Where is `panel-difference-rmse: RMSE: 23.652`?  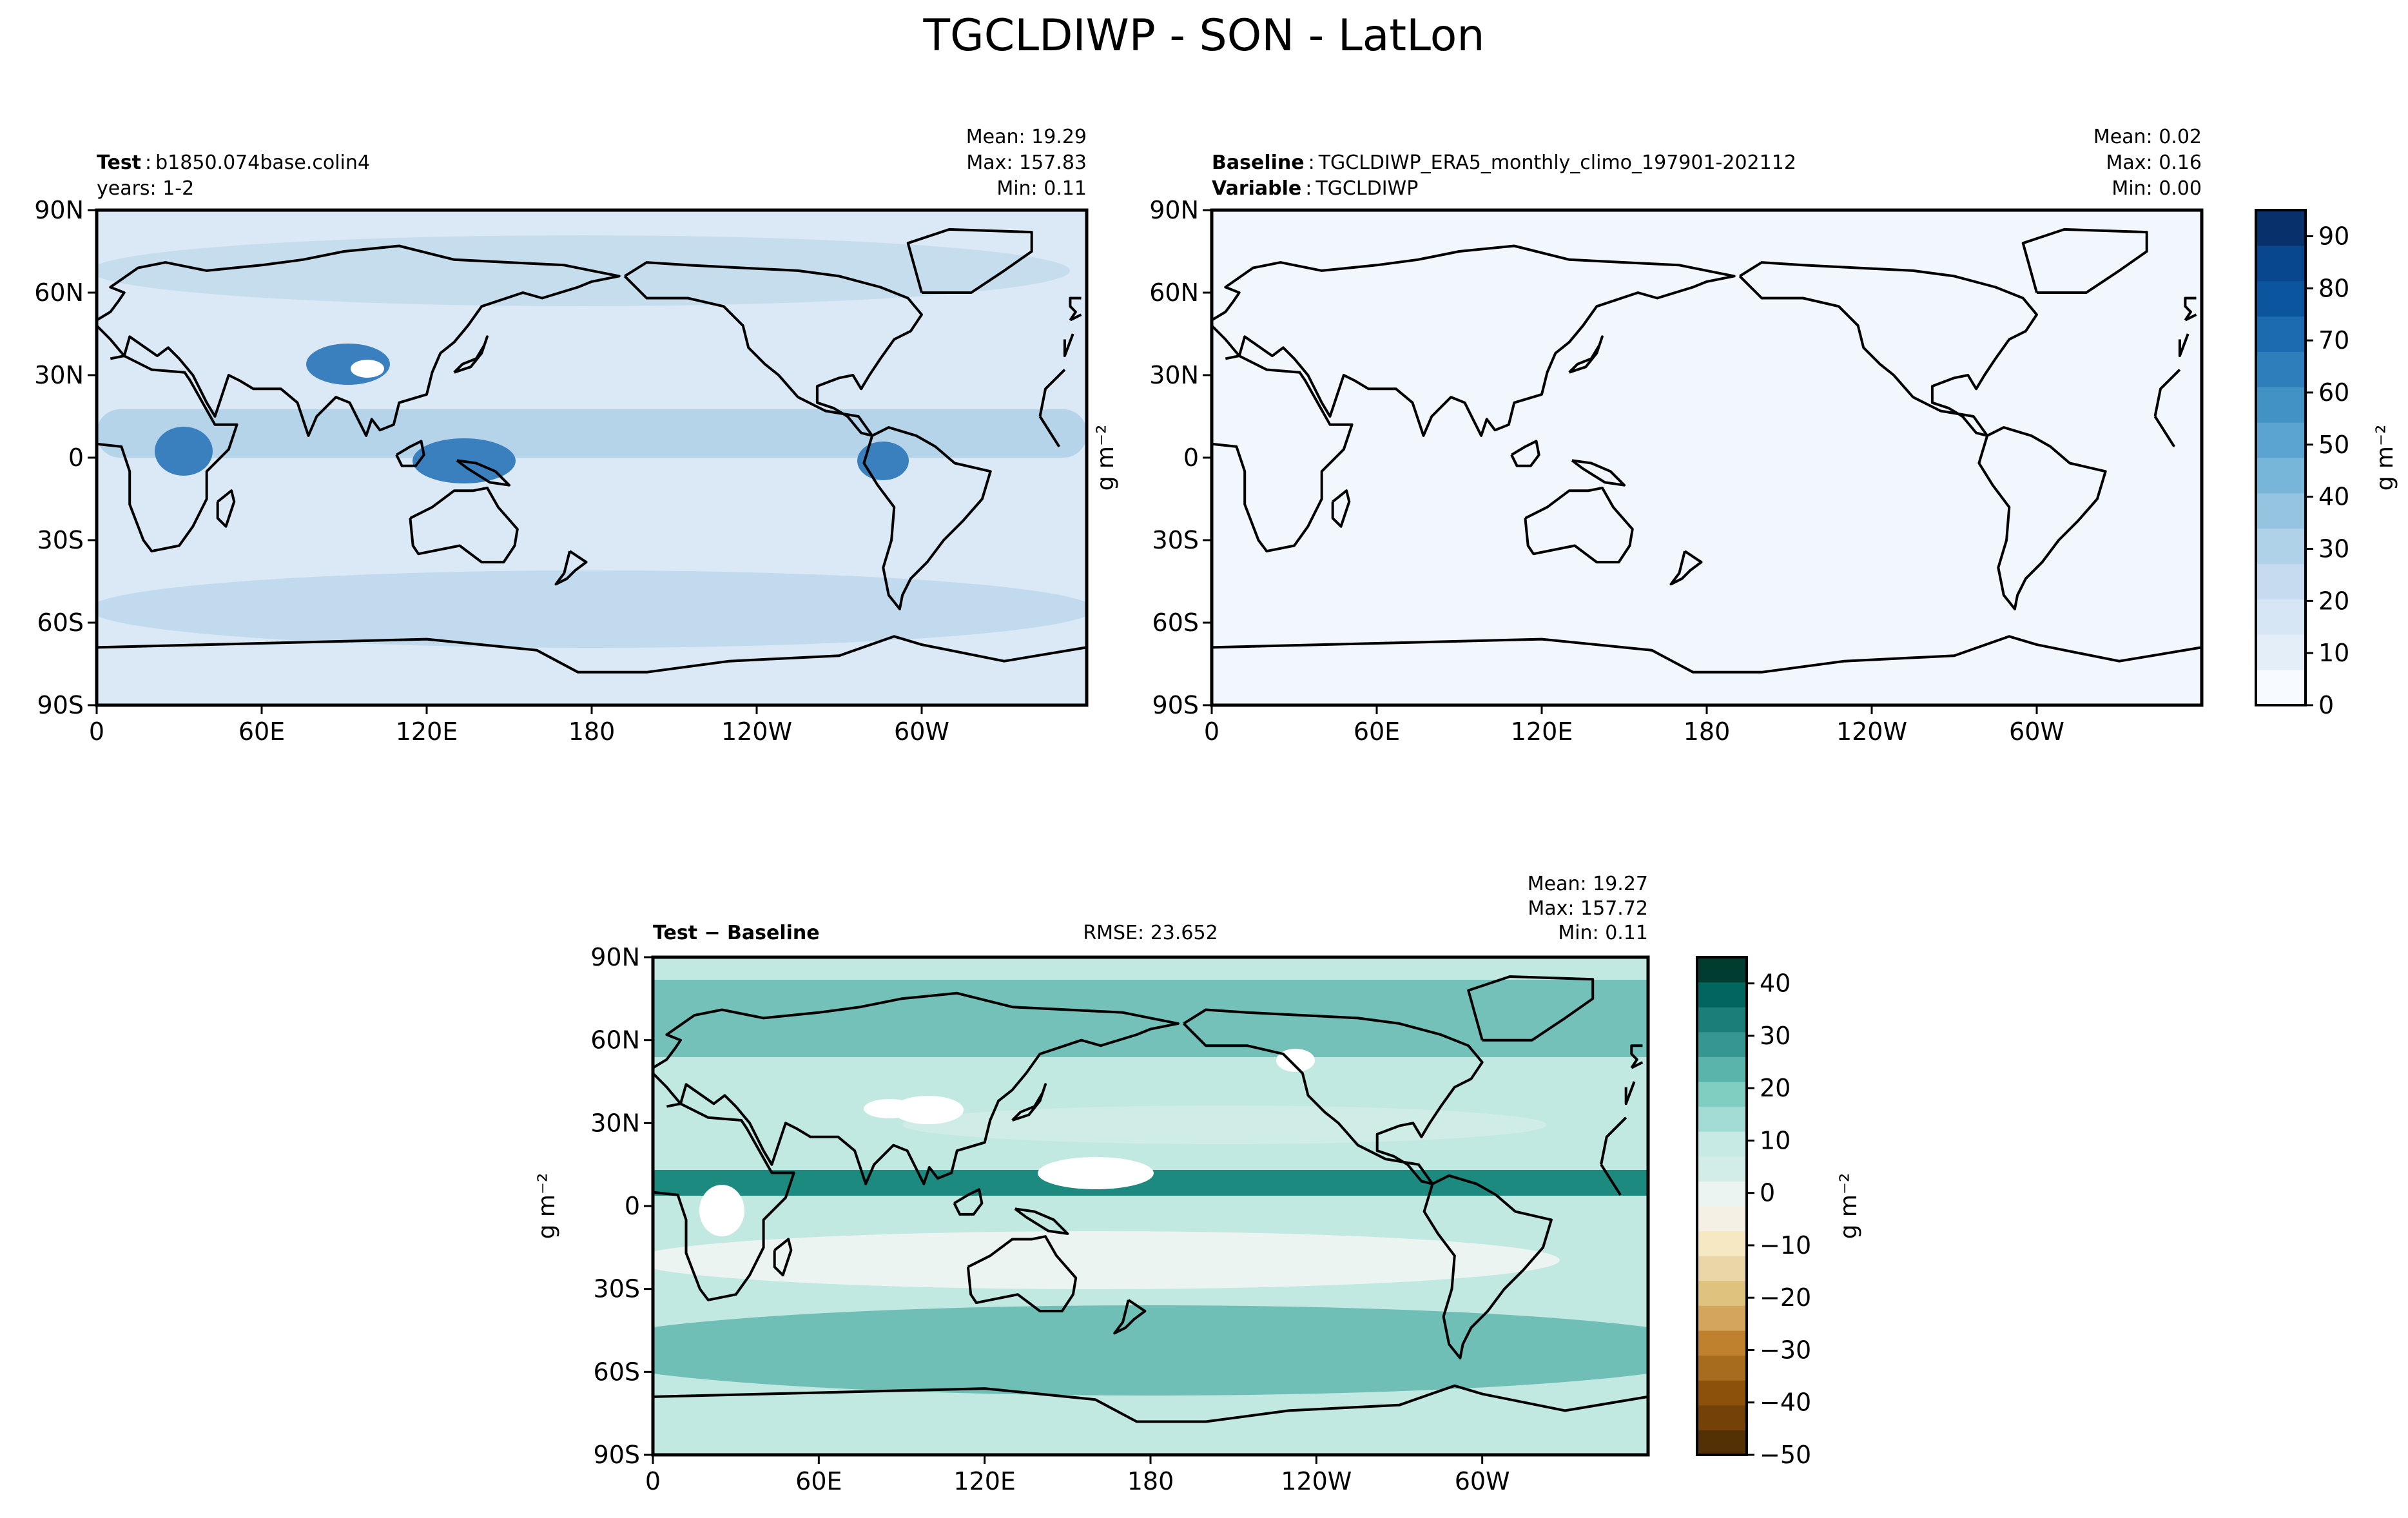 panel-difference-rmse: RMSE: 23.652 is located at coordinates (1150, 933).